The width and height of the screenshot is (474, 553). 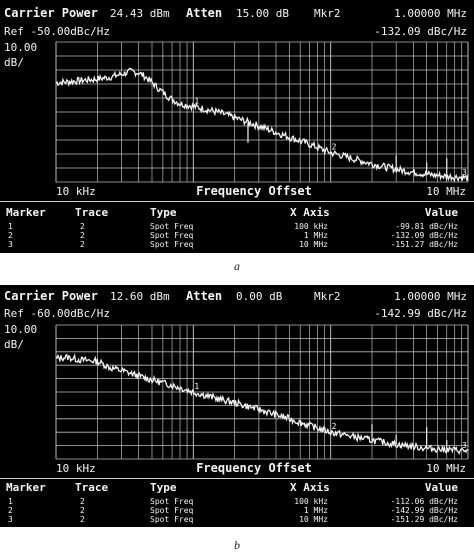 I want to click on row3-value: -151.27 dBc/Hz, so click(x=425, y=244).